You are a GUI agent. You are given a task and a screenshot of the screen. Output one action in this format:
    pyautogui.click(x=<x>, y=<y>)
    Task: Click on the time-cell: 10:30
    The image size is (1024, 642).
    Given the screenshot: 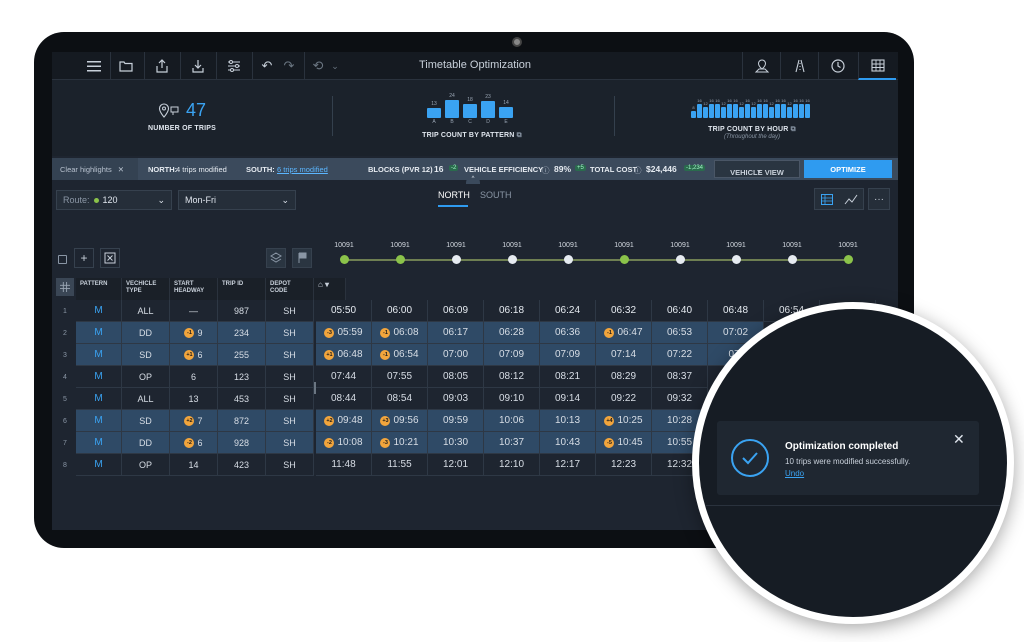 What is the action you would take?
    pyautogui.click(x=456, y=443)
    